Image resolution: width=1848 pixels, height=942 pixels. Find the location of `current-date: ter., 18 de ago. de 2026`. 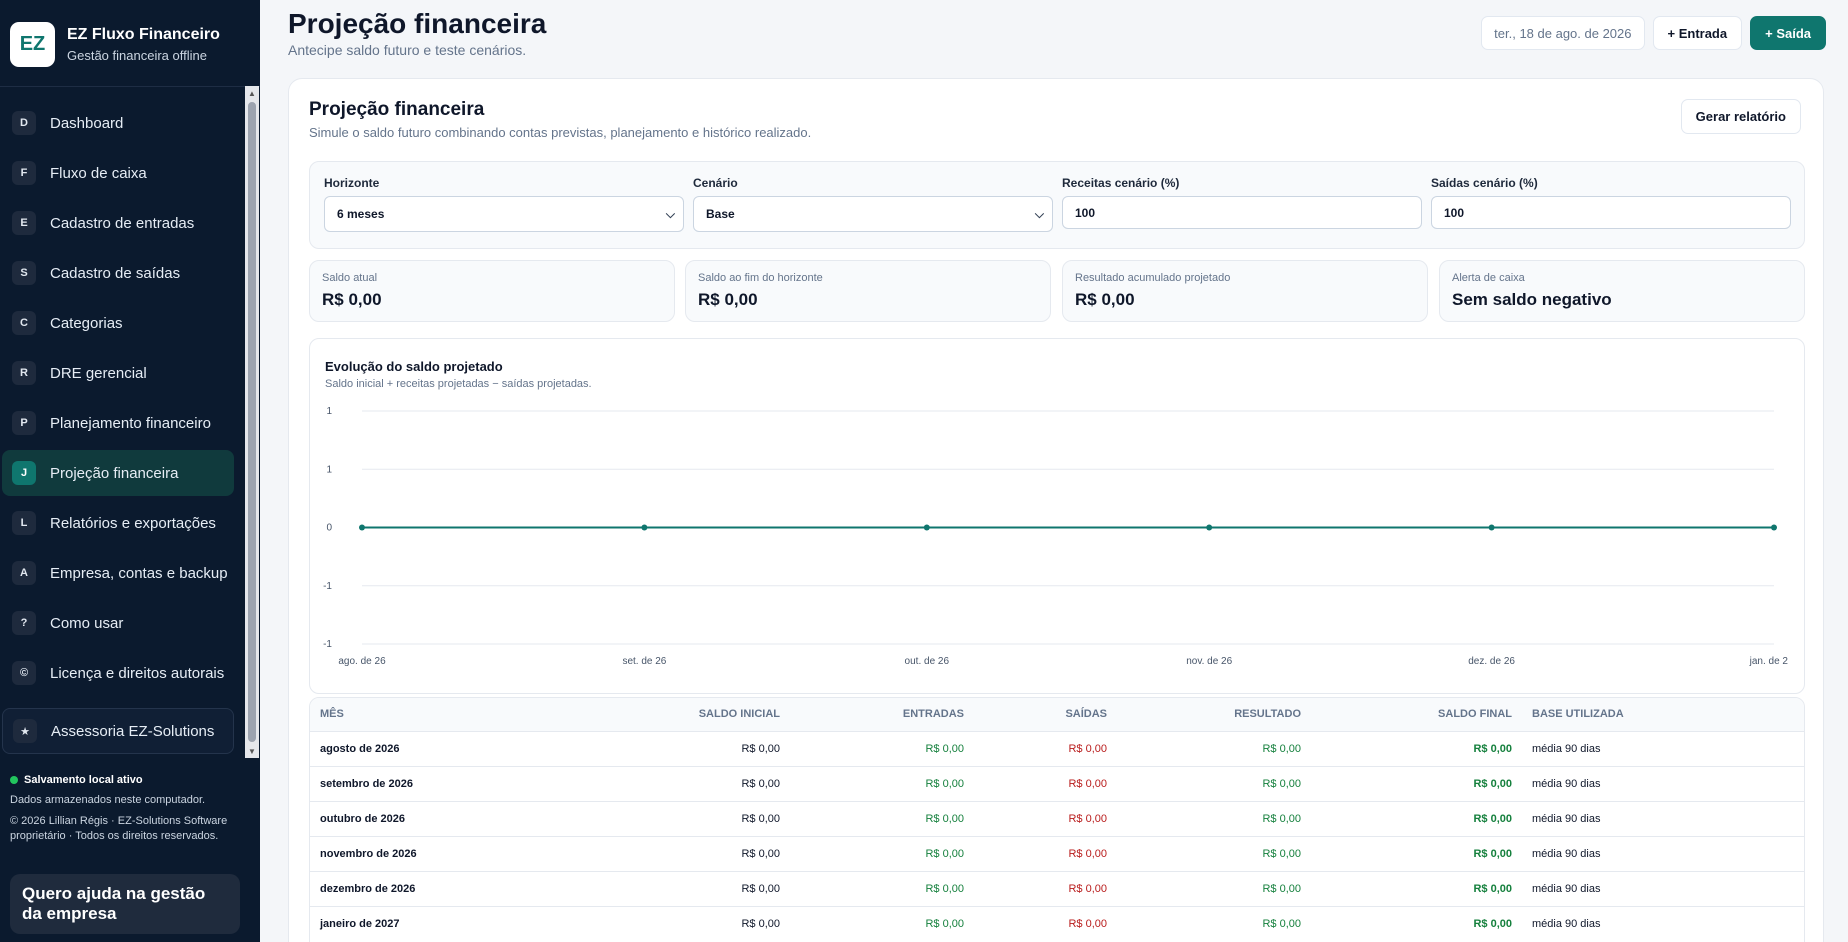

current-date: ter., 18 de ago. de 2026 is located at coordinates (1563, 33).